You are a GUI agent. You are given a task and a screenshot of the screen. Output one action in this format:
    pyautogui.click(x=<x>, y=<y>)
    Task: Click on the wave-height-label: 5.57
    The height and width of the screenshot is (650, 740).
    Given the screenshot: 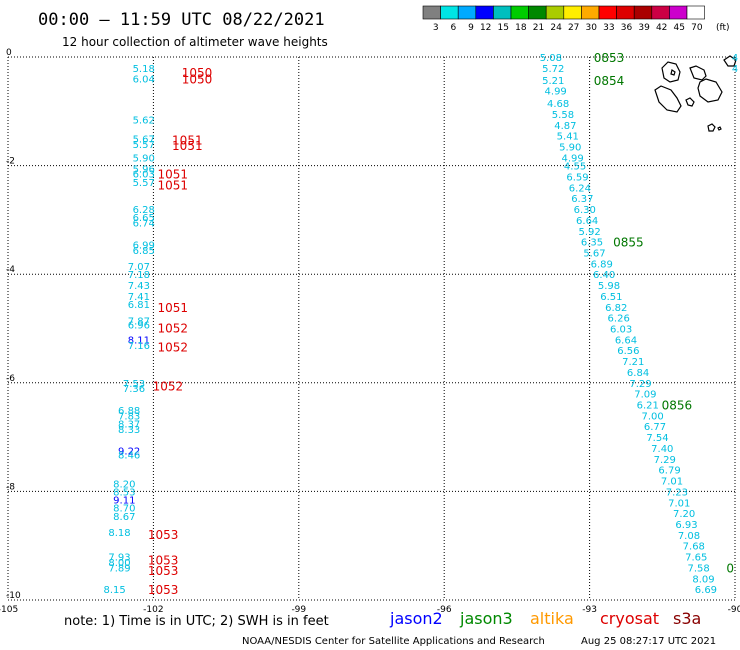 What is the action you would take?
    pyautogui.click(x=144, y=183)
    